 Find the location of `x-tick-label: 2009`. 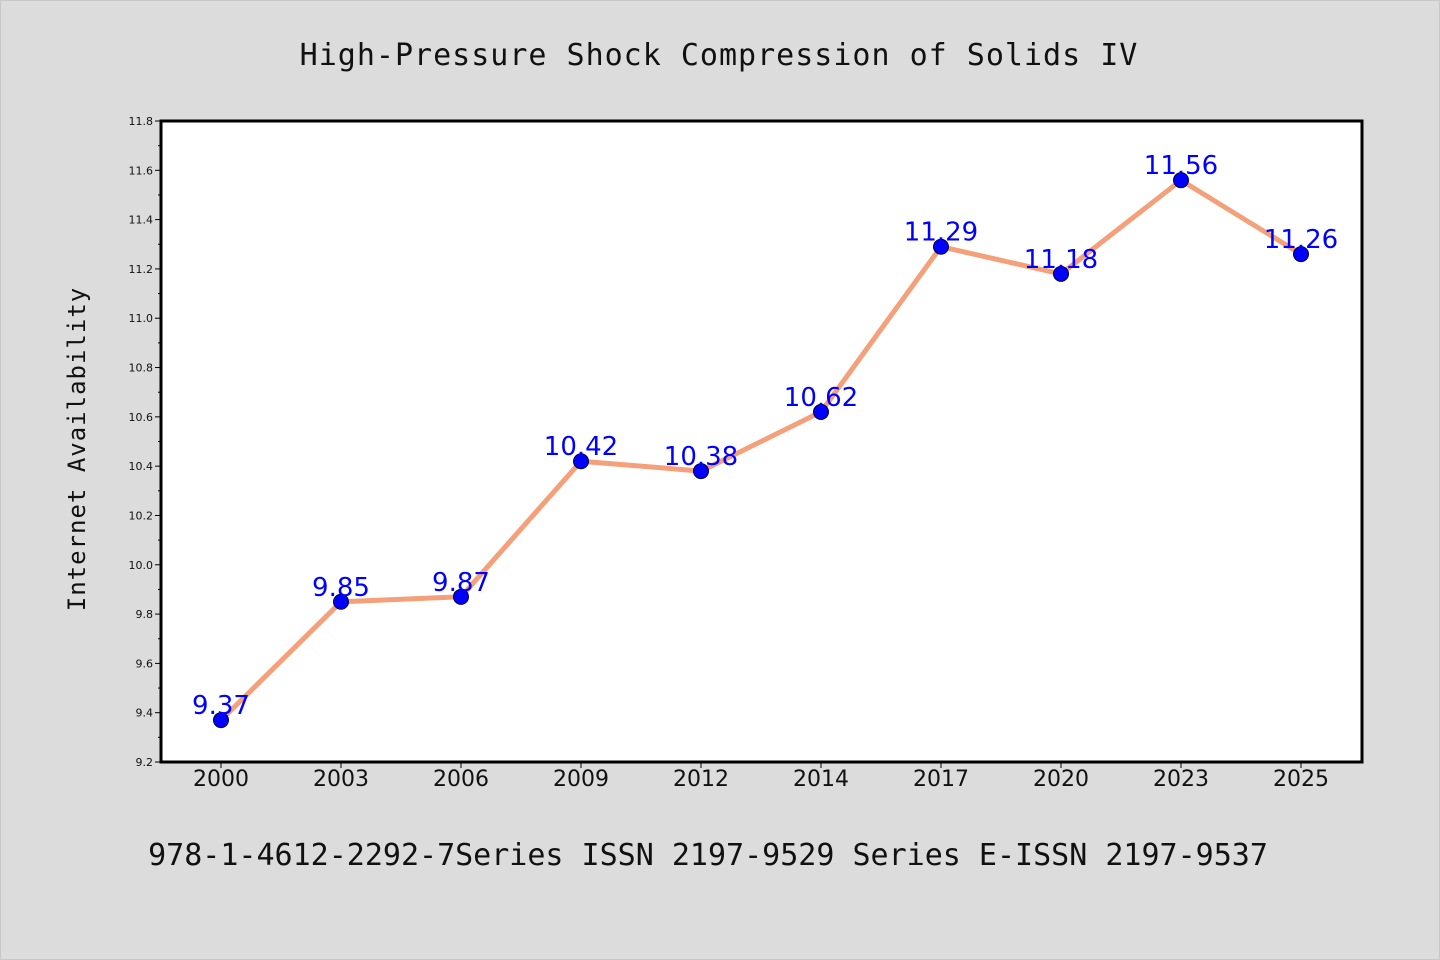

x-tick-label: 2009 is located at coordinates (581, 779).